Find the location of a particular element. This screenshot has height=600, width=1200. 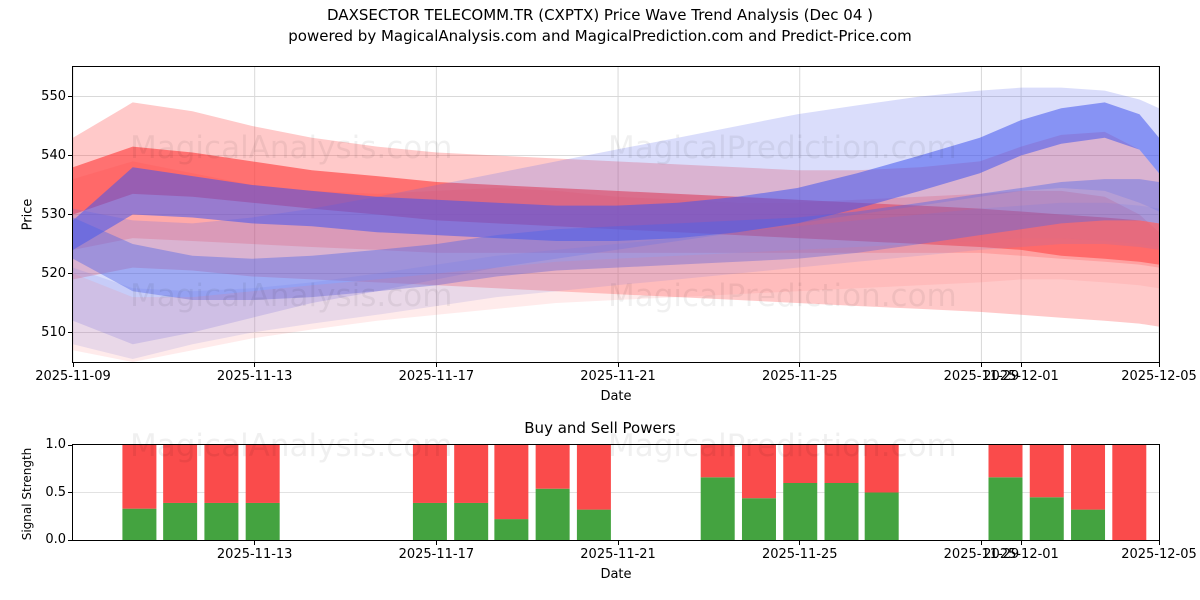

bar-y-axis-label: Signal Strength is located at coordinates (27, 494).